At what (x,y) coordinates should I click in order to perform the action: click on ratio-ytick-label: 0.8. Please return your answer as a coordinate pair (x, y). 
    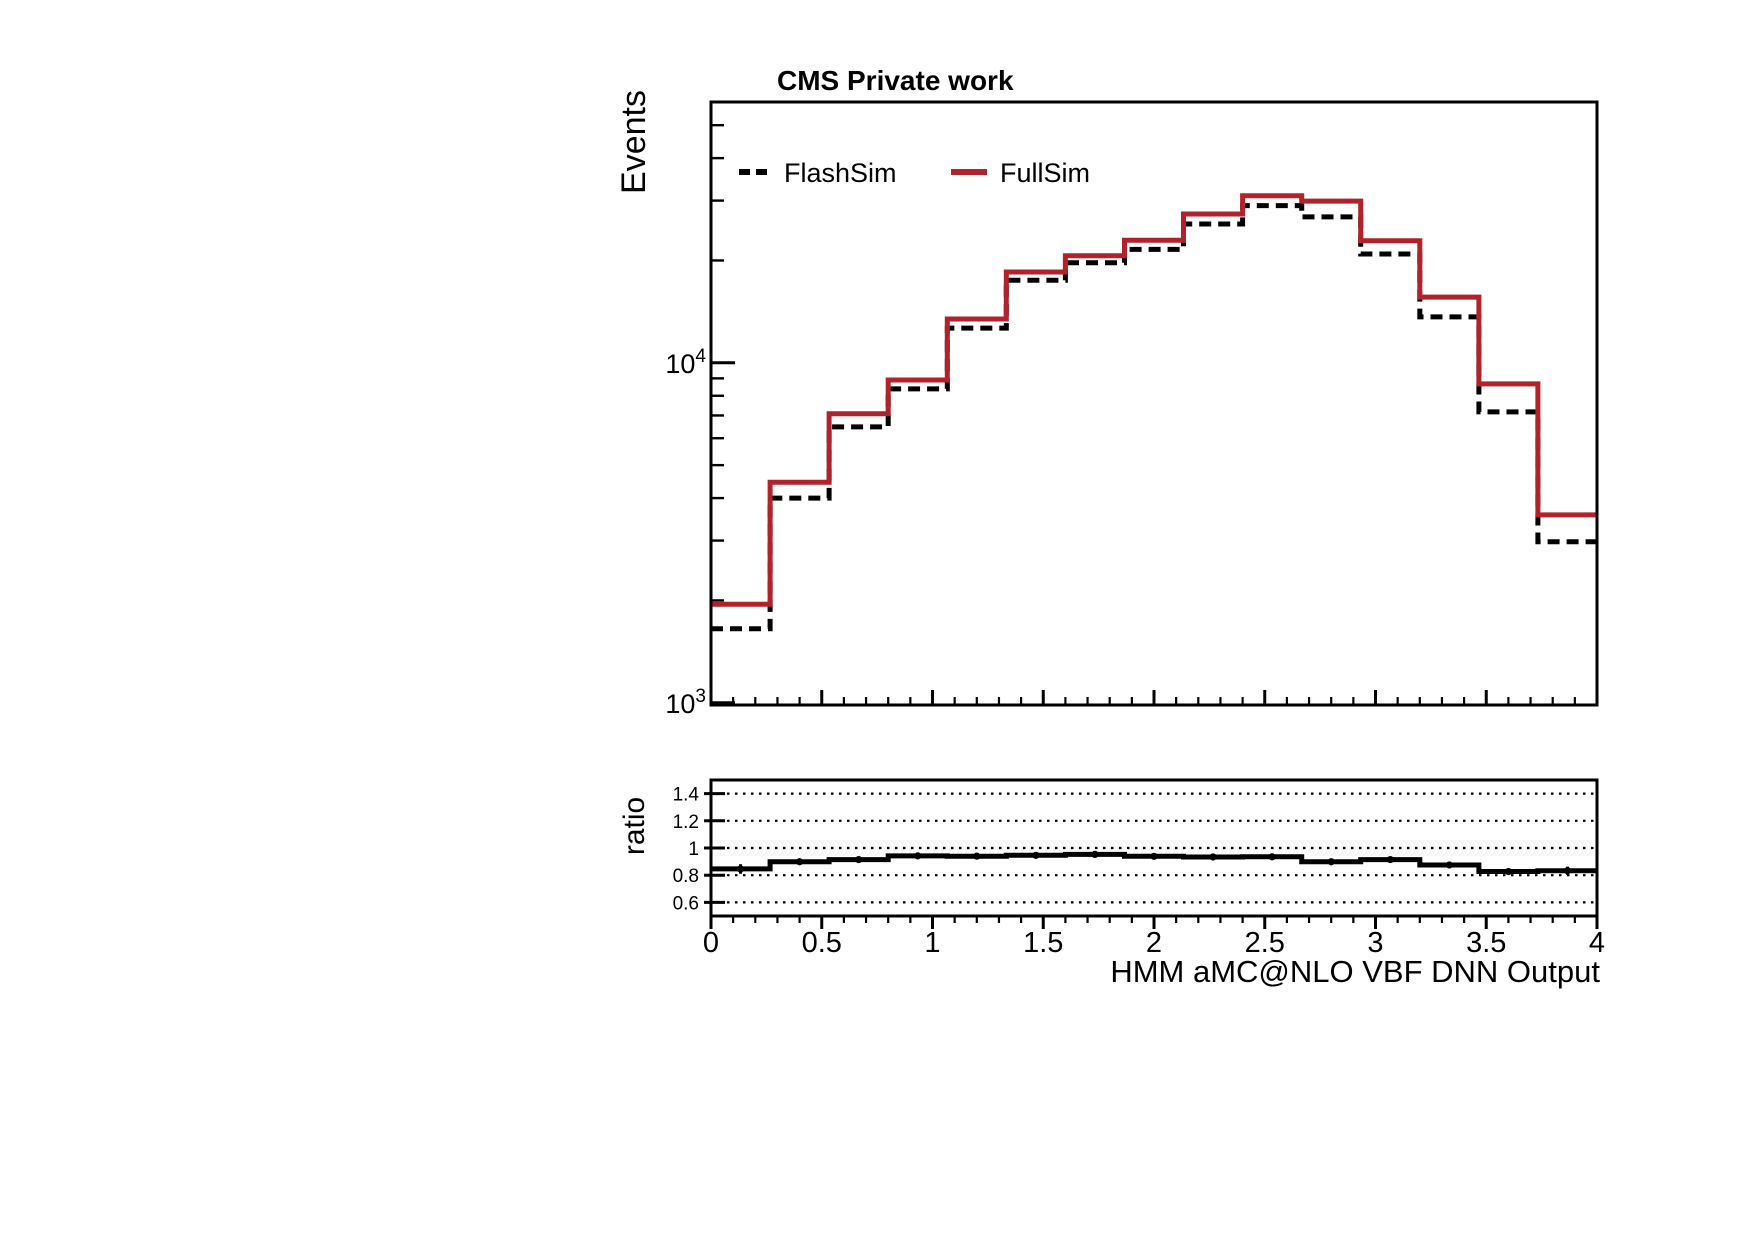
    Looking at the image, I should click on (686, 876).